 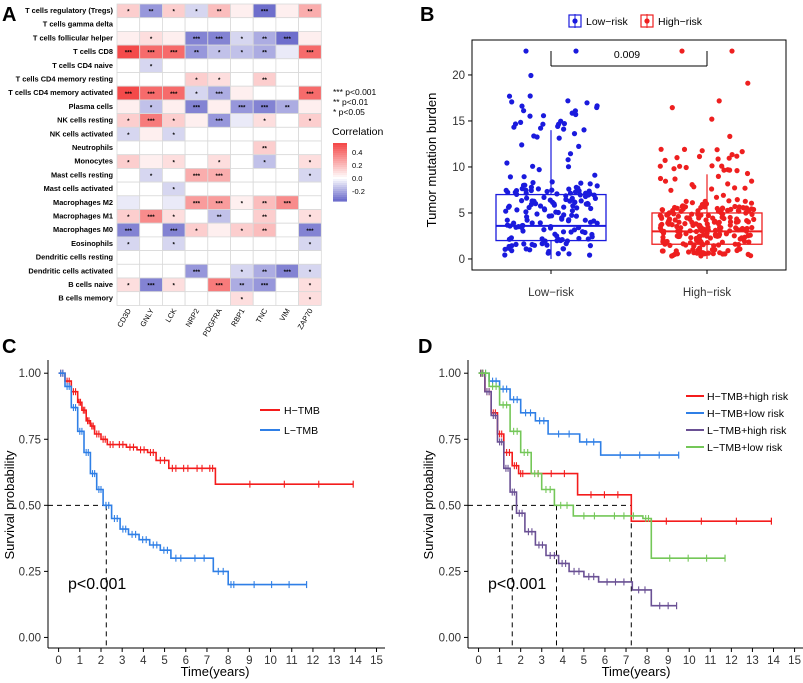 What do you see at coordinates (75, 257) in the screenshot?
I see `heatmap-row-label: Dendritic cells resting` at bounding box center [75, 257].